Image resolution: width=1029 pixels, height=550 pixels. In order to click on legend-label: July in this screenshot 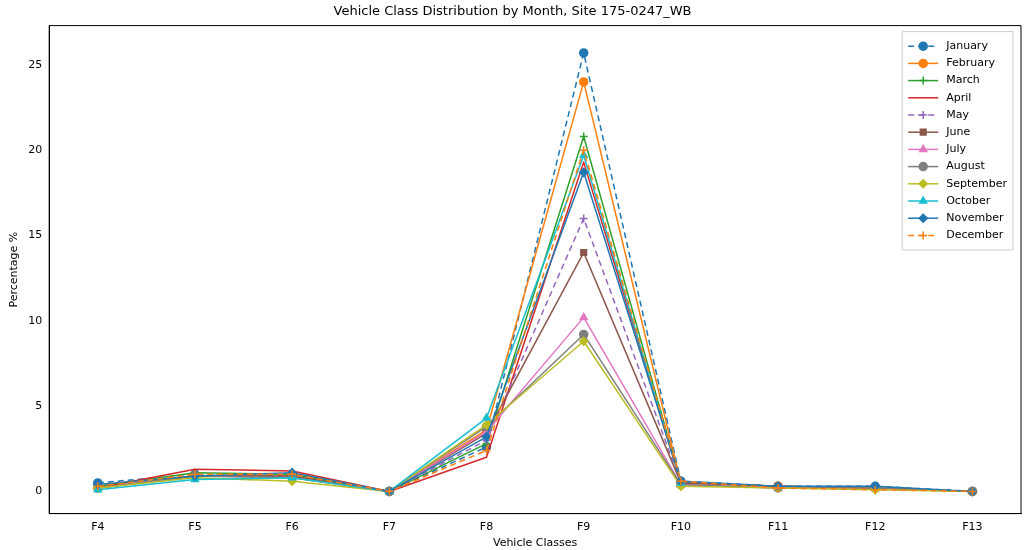, I will do `click(956, 149)`.